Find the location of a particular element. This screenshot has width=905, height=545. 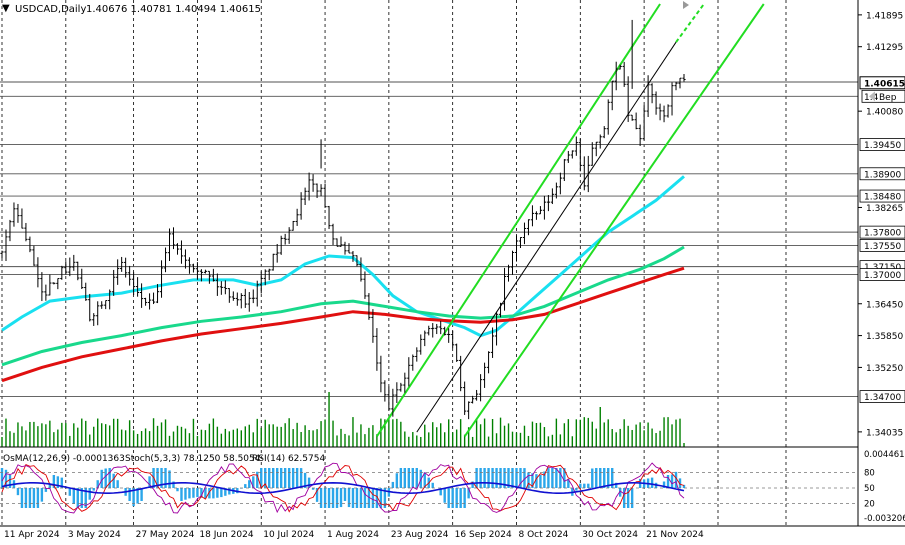

stoch-signal-line is located at coordinates (343, 488).